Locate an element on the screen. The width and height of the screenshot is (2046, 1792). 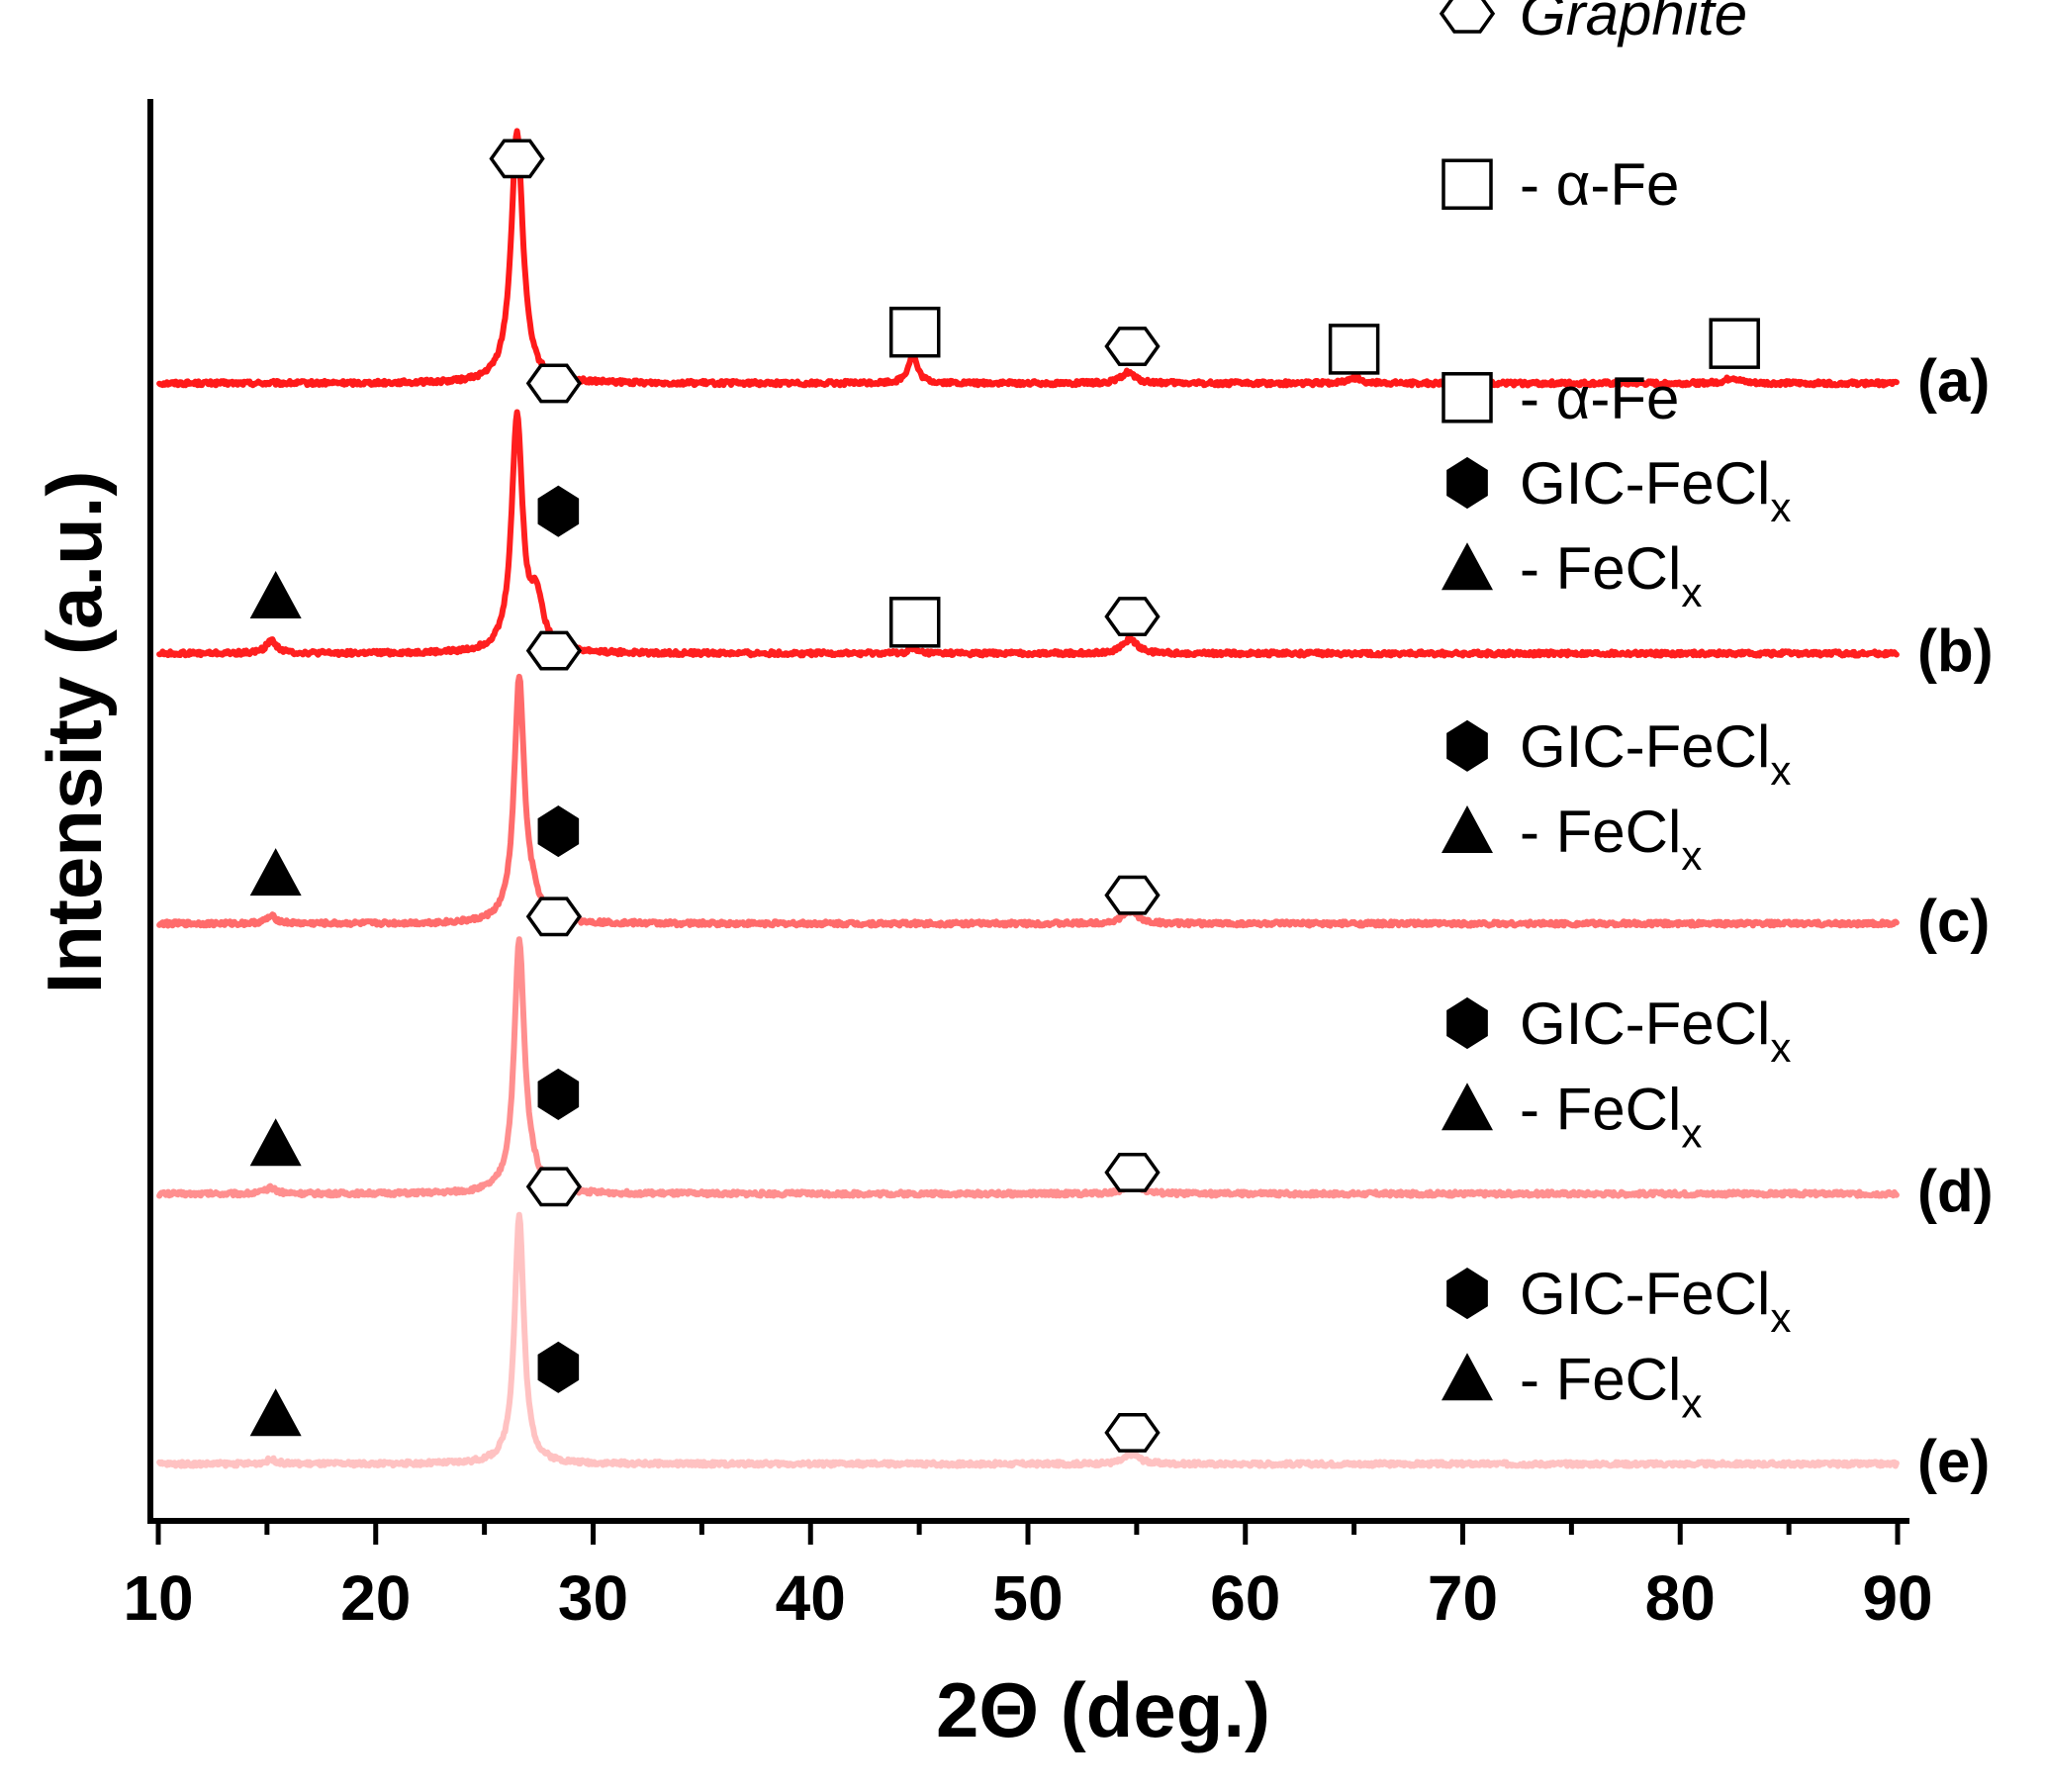
x-tick-label: 50 is located at coordinates (1027, 1598).